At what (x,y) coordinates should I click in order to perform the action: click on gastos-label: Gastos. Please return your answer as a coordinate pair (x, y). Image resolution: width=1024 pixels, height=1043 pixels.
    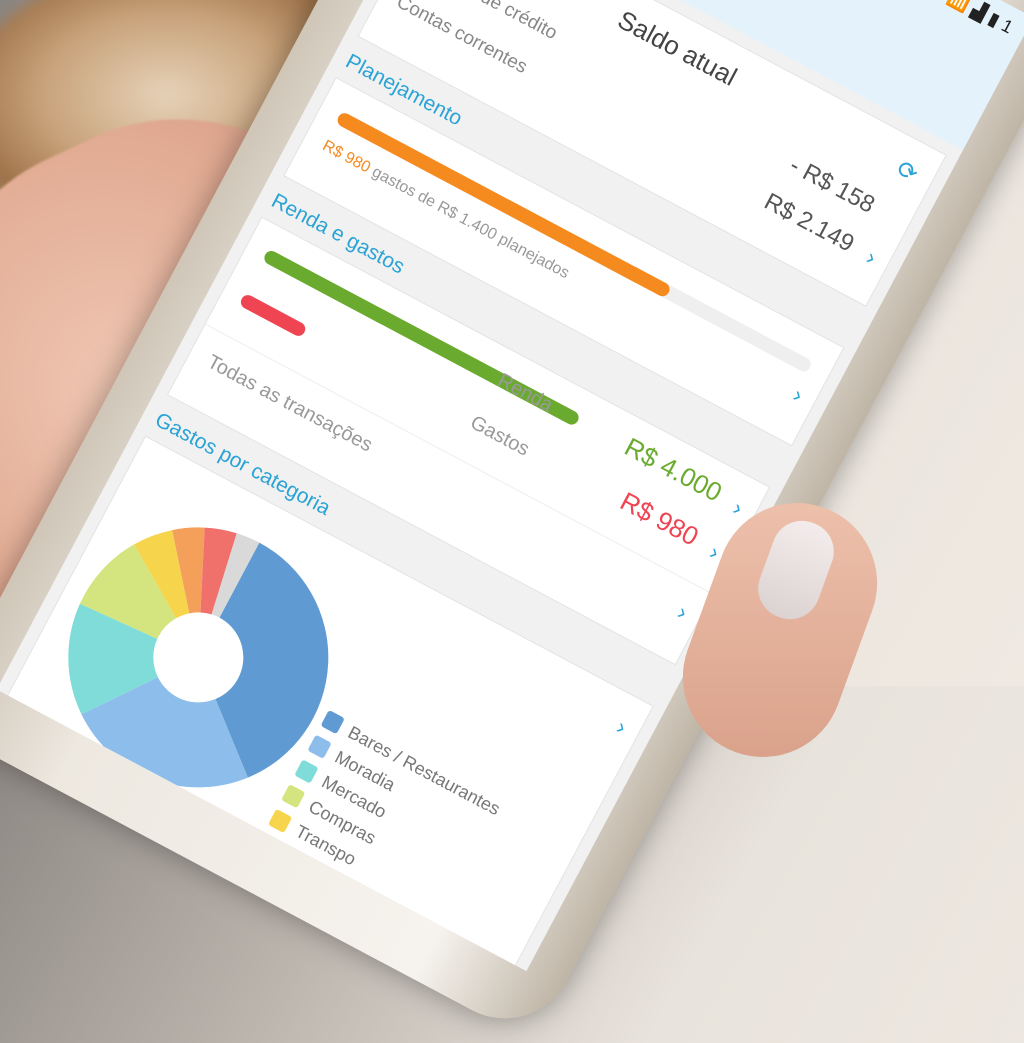
    Looking at the image, I should click on (499, 436).